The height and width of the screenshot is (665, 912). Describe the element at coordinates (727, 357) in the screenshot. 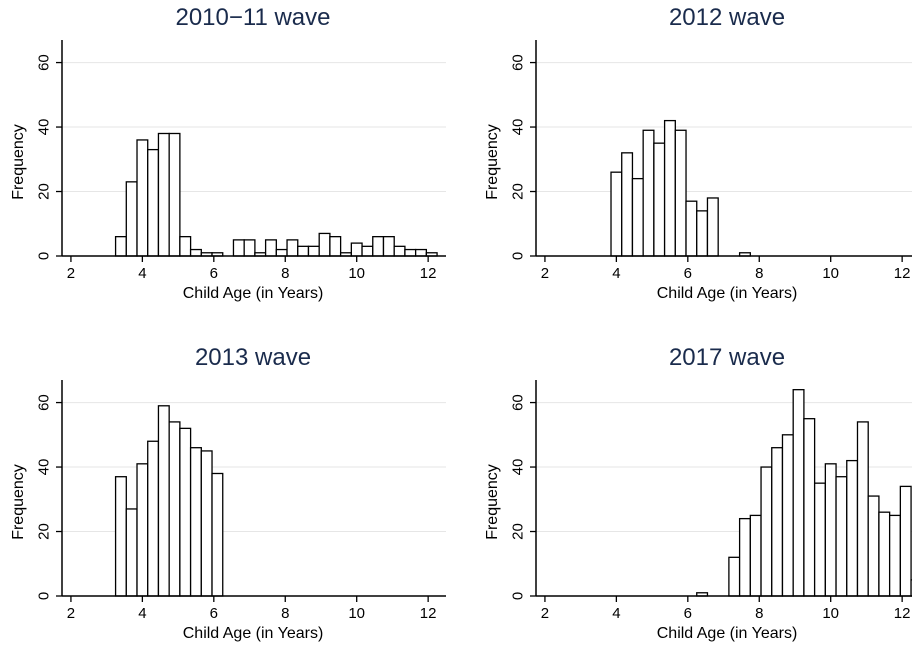

I see `chart-title: 2017 wave` at that location.